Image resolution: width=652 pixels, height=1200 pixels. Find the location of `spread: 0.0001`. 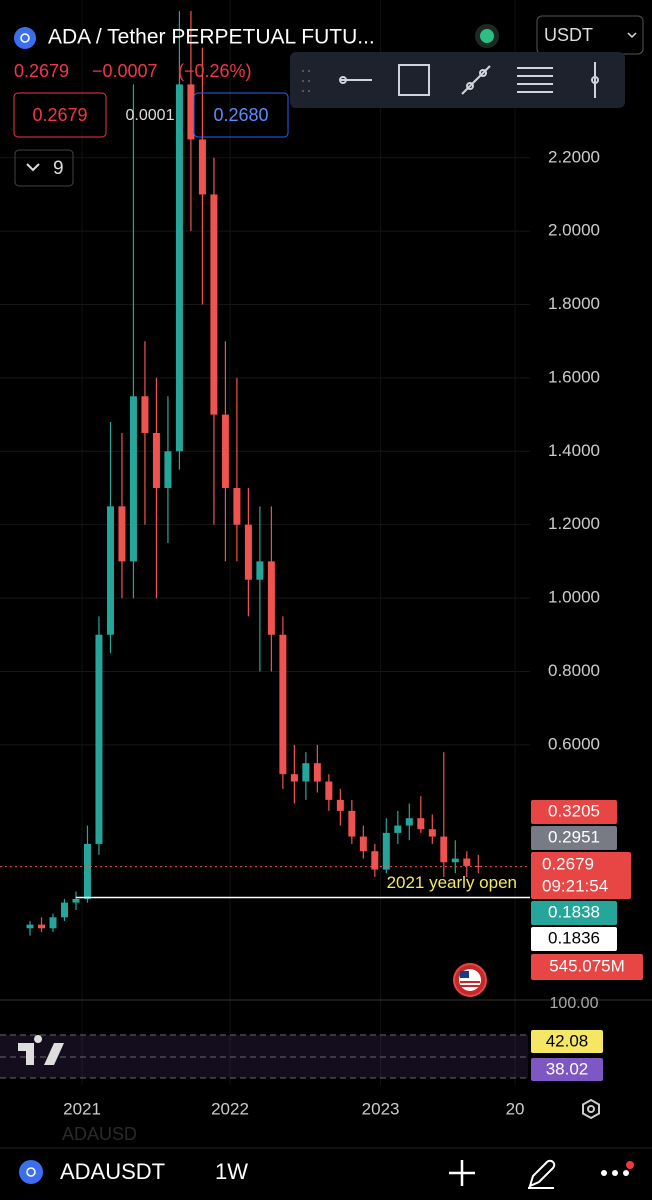

spread: 0.0001 is located at coordinates (150, 115).